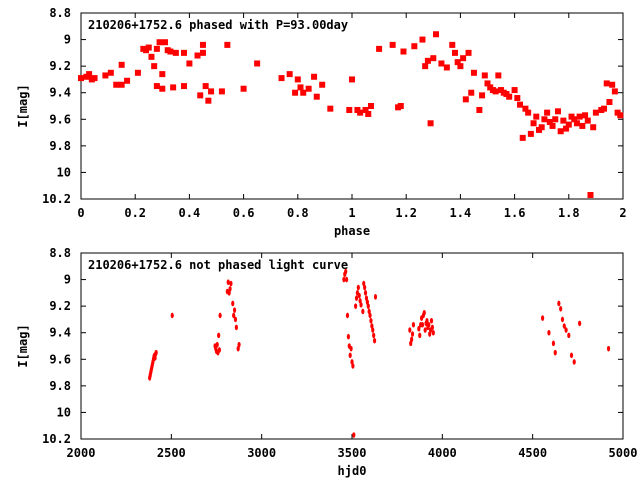 The height and width of the screenshot is (480, 640). Describe the element at coordinates (56, 439) in the screenshot. I see `unphased-y-tick-label: 10.2` at that location.